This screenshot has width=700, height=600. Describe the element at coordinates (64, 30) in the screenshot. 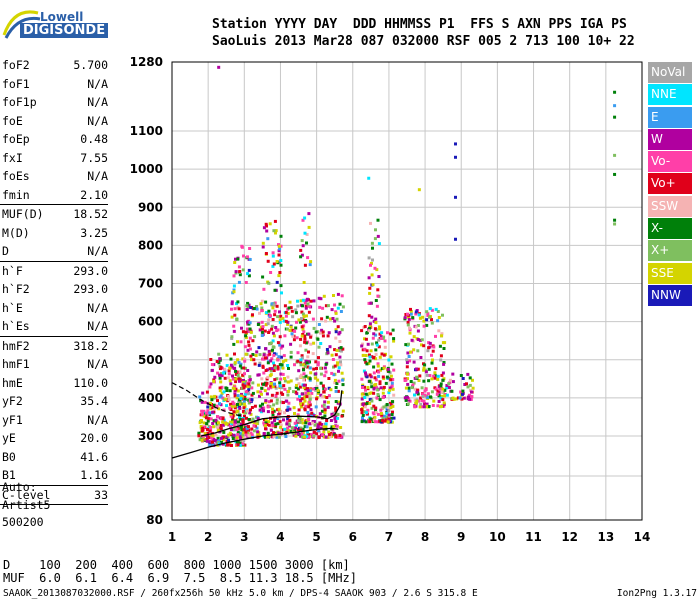

I see `logo-text-bottom: DIGISONDE` at that location.